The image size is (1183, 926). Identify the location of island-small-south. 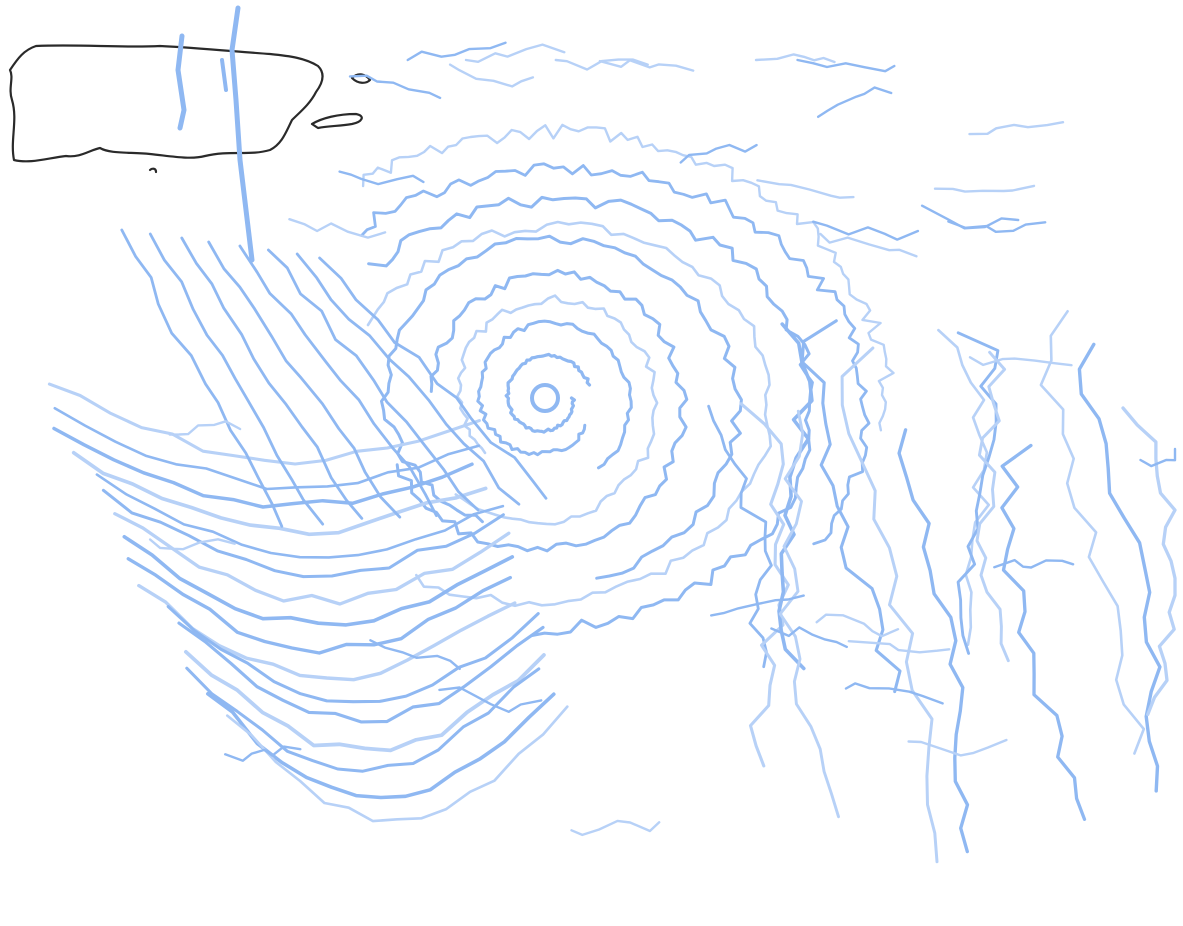
(153, 170).